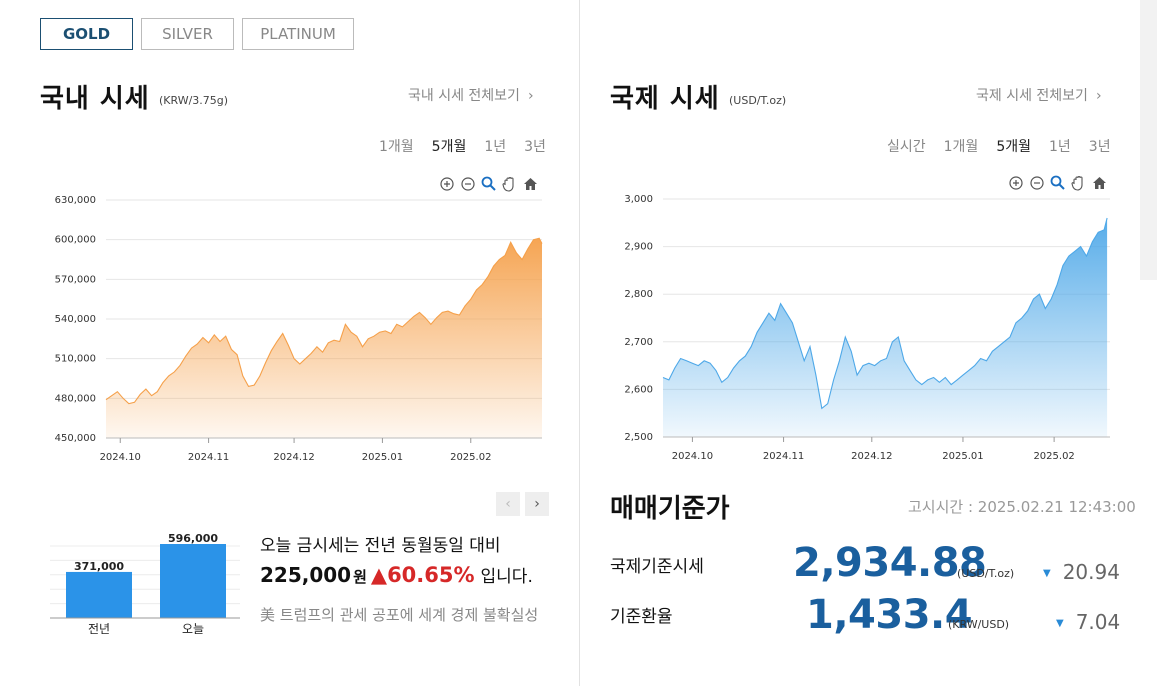 The width and height of the screenshot is (1157, 686). What do you see at coordinates (75, 200) in the screenshot?
I see `y-tick-label: 630,000` at bounding box center [75, 200].